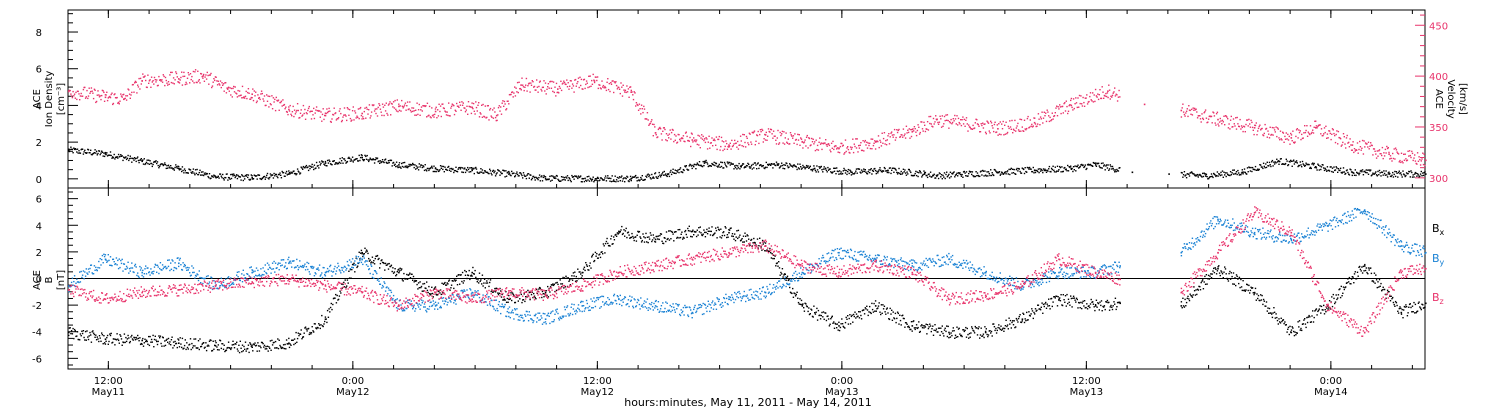 This screenshot has height=410, width=1500. I want to click on time-tick-date: May11, so click(108, 392).